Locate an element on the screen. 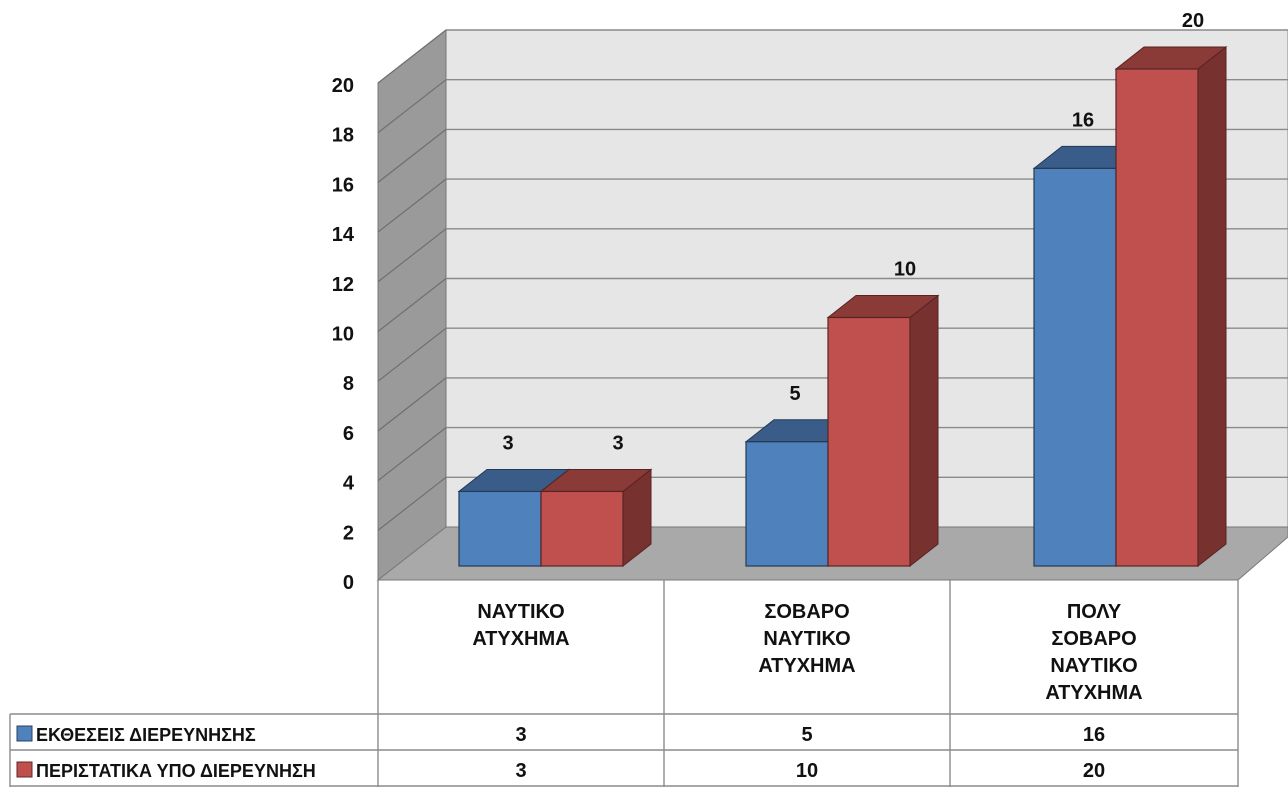 This screenshot has width=1288, height=792. y-tick-label: 20 is located at coordinates (343, 86).